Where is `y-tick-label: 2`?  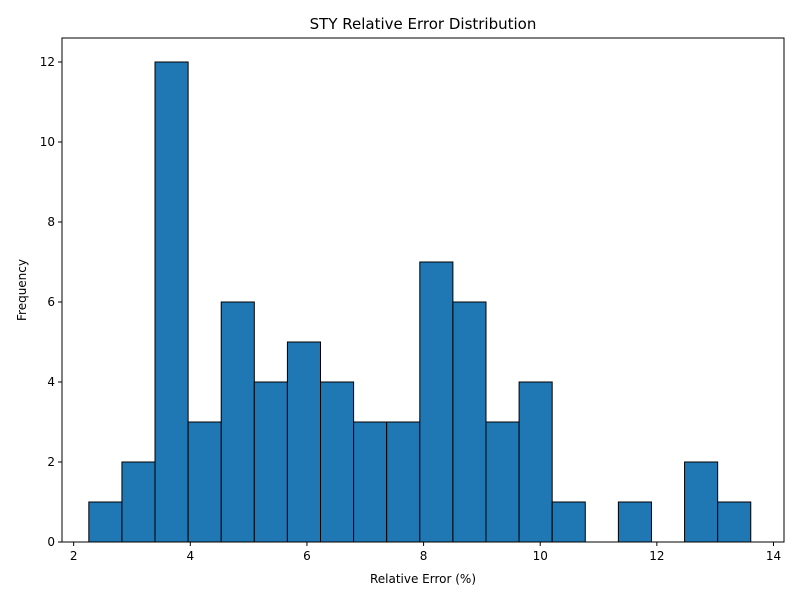 y-tick-label: 2 is located at coordinates (51, 462).